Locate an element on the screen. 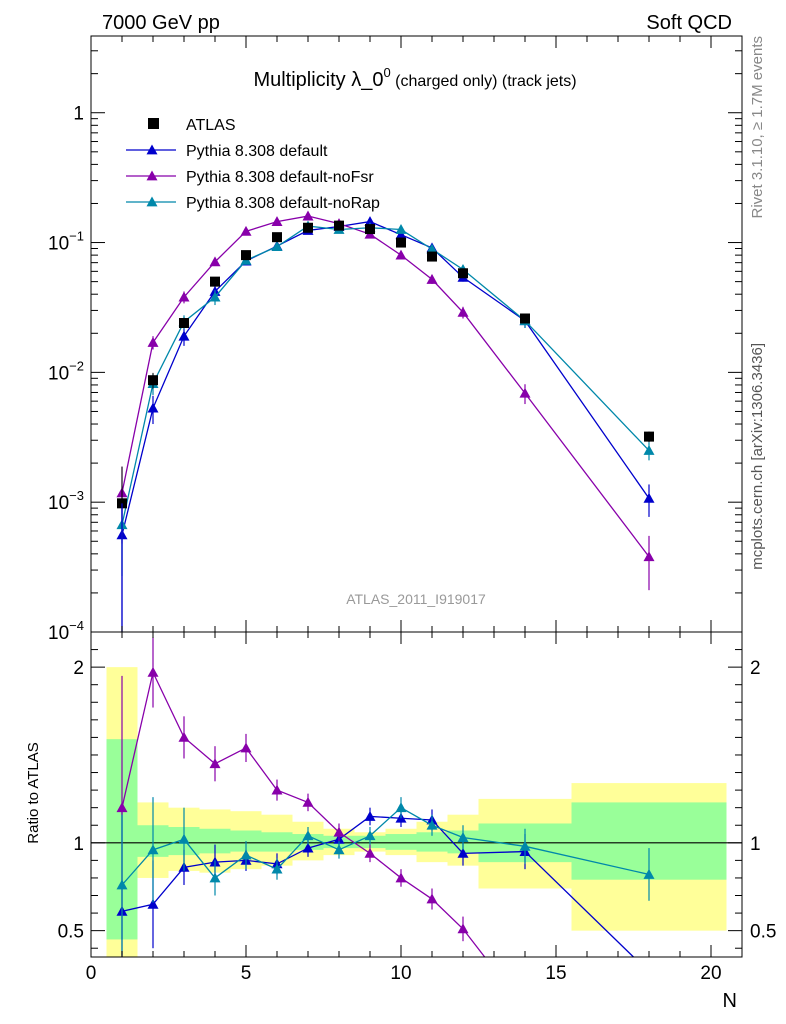 This screenshot has width=786, height=1024. y-tick-exponent: −2 is located at coordinates (76, 365).